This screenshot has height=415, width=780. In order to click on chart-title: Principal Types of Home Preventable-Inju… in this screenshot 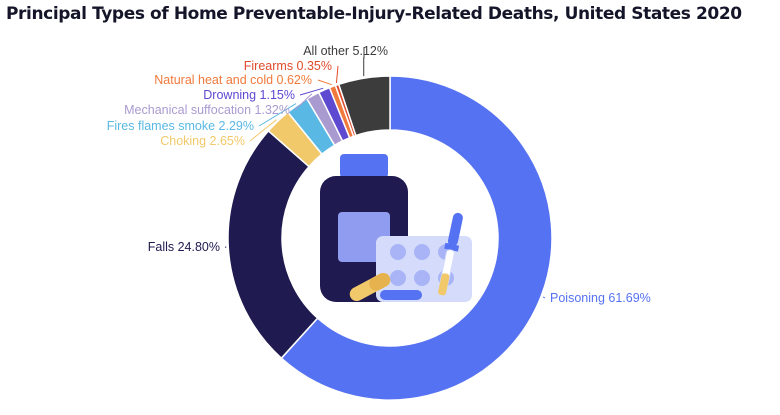, I will do `click(374, 14)`.